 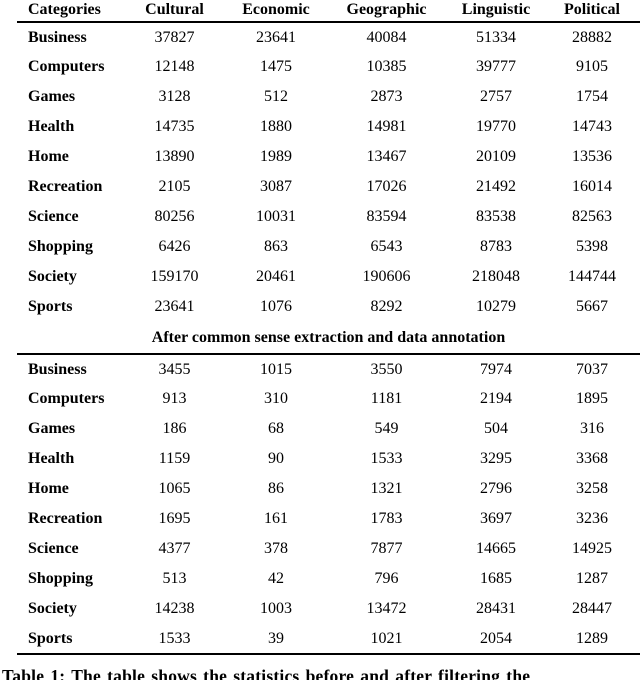 I want to click on value-cell: 28882, so click(x=592, y=37).